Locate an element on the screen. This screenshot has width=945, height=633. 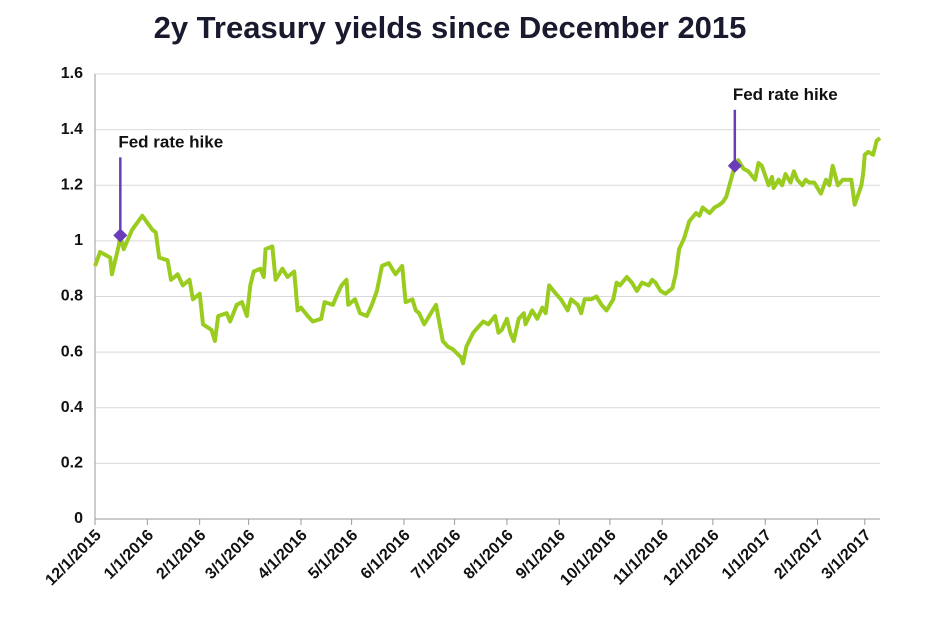
x-tick-label: 8/1/2016 is located at coordinates (489, 555).